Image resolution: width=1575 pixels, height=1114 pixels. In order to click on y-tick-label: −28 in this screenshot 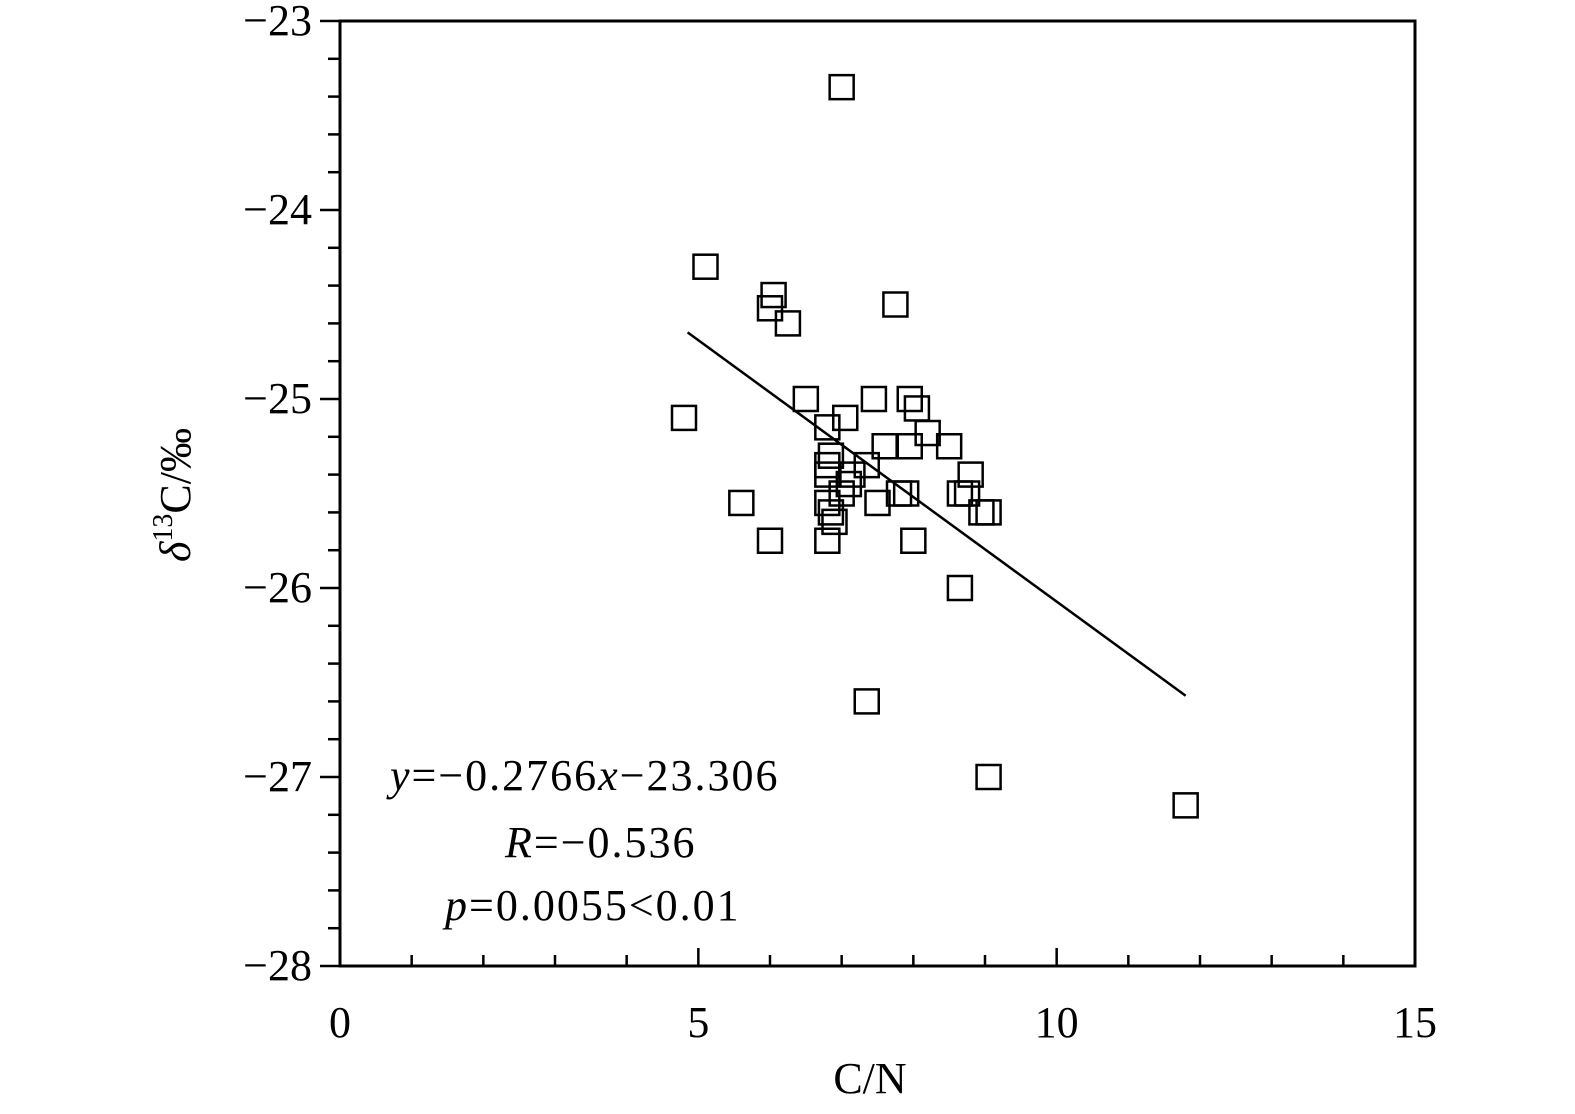, I will do `click(277, 965)`.